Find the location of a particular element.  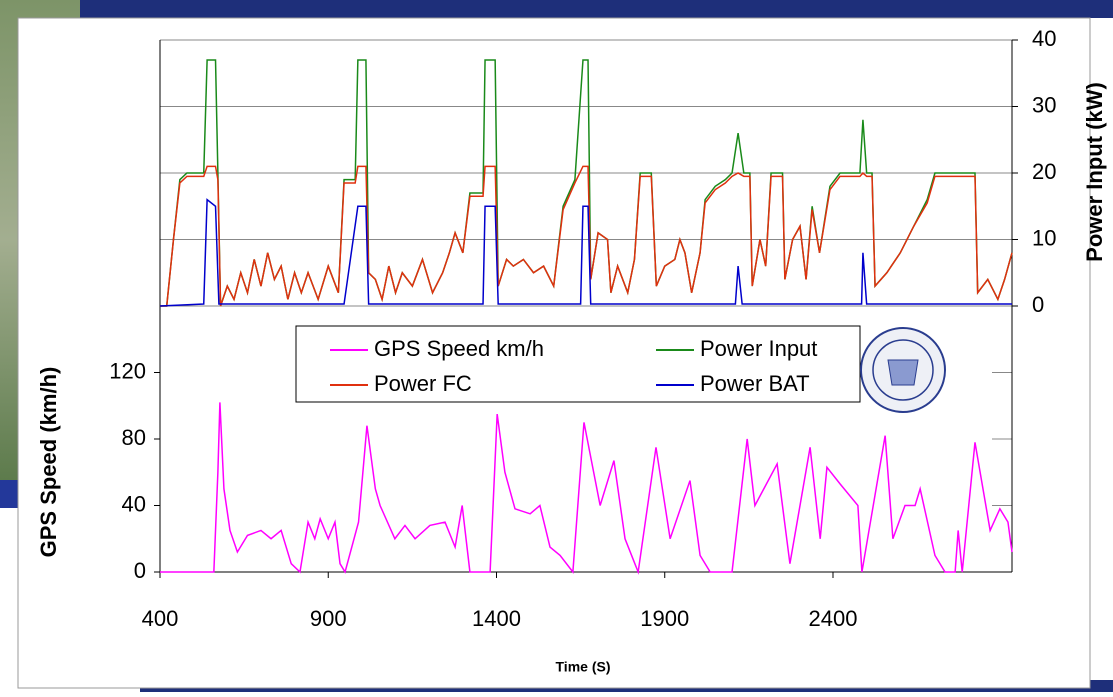

legend-label: Power FC is located at coordinates (423, 383).